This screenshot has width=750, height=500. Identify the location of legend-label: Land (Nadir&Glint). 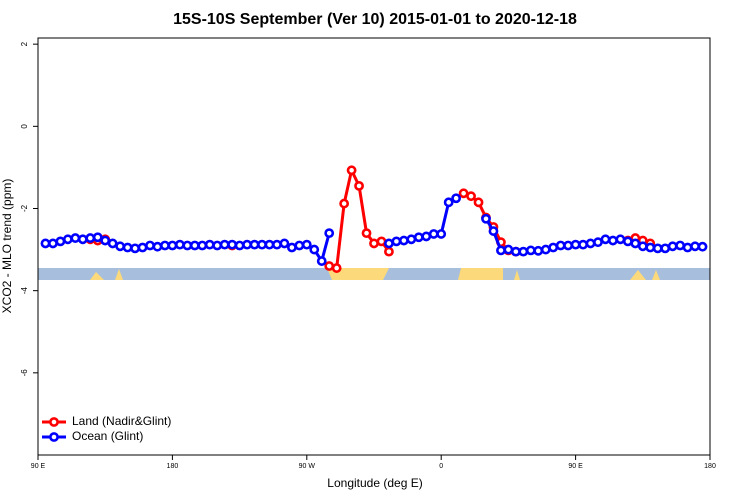
(121, 421).